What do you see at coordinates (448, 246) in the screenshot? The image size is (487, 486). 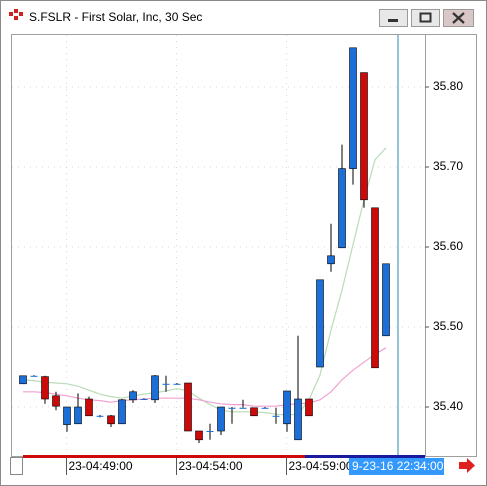 I see `y-tick-label: 35.60` at bounding box center [448, 246].